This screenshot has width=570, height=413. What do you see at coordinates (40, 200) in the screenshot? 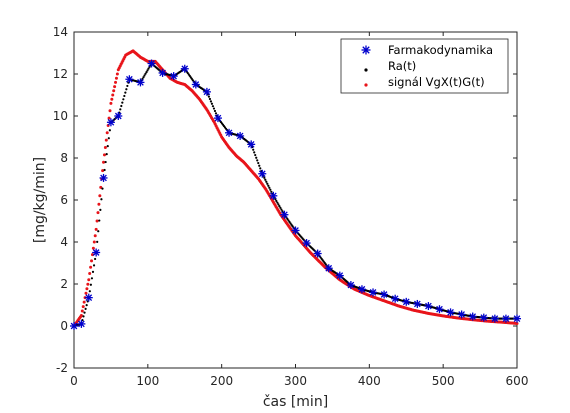
I see `y-axis-label: [mg/kg/min]` at bounding box center [40, 200].